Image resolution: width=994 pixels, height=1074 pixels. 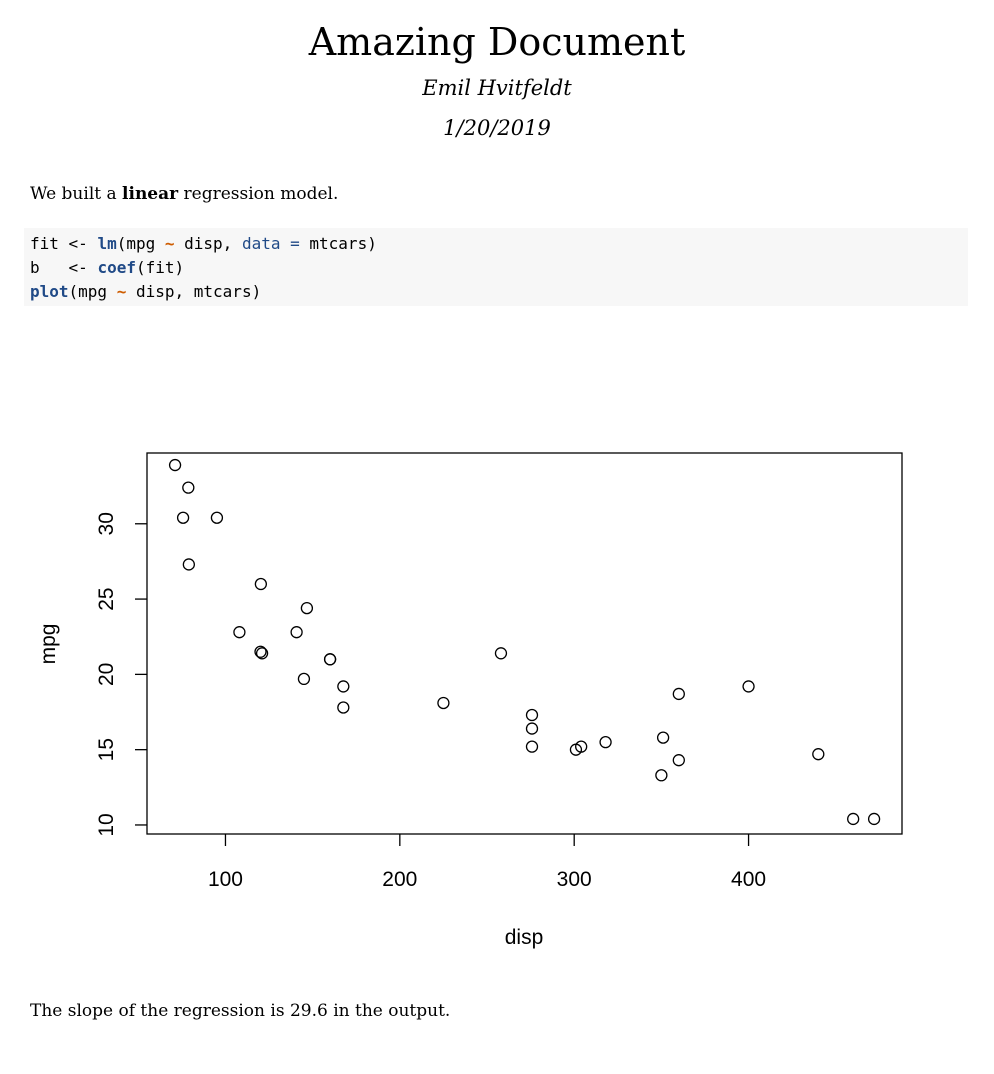 What do you see at coordinates (76, 194) in the screenshot?
I see `intro-text-start: We built a` at bounding box center [76, 194].